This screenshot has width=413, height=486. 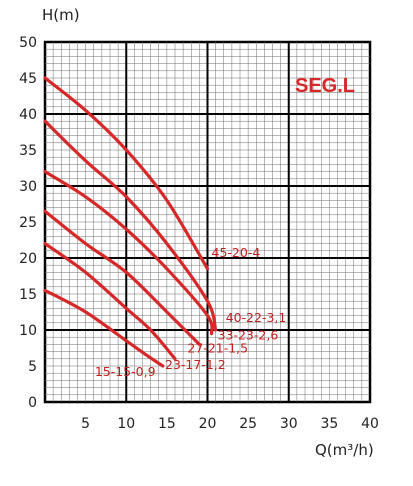 What do you see at coordinates (32, 403) in the screenshot?
I see `y-tick-label: 0` at bounding box center [32, 403].